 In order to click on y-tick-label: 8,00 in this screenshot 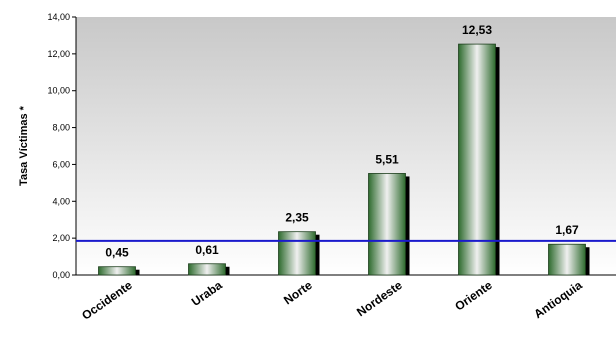, I will do `click(61, 128)`.